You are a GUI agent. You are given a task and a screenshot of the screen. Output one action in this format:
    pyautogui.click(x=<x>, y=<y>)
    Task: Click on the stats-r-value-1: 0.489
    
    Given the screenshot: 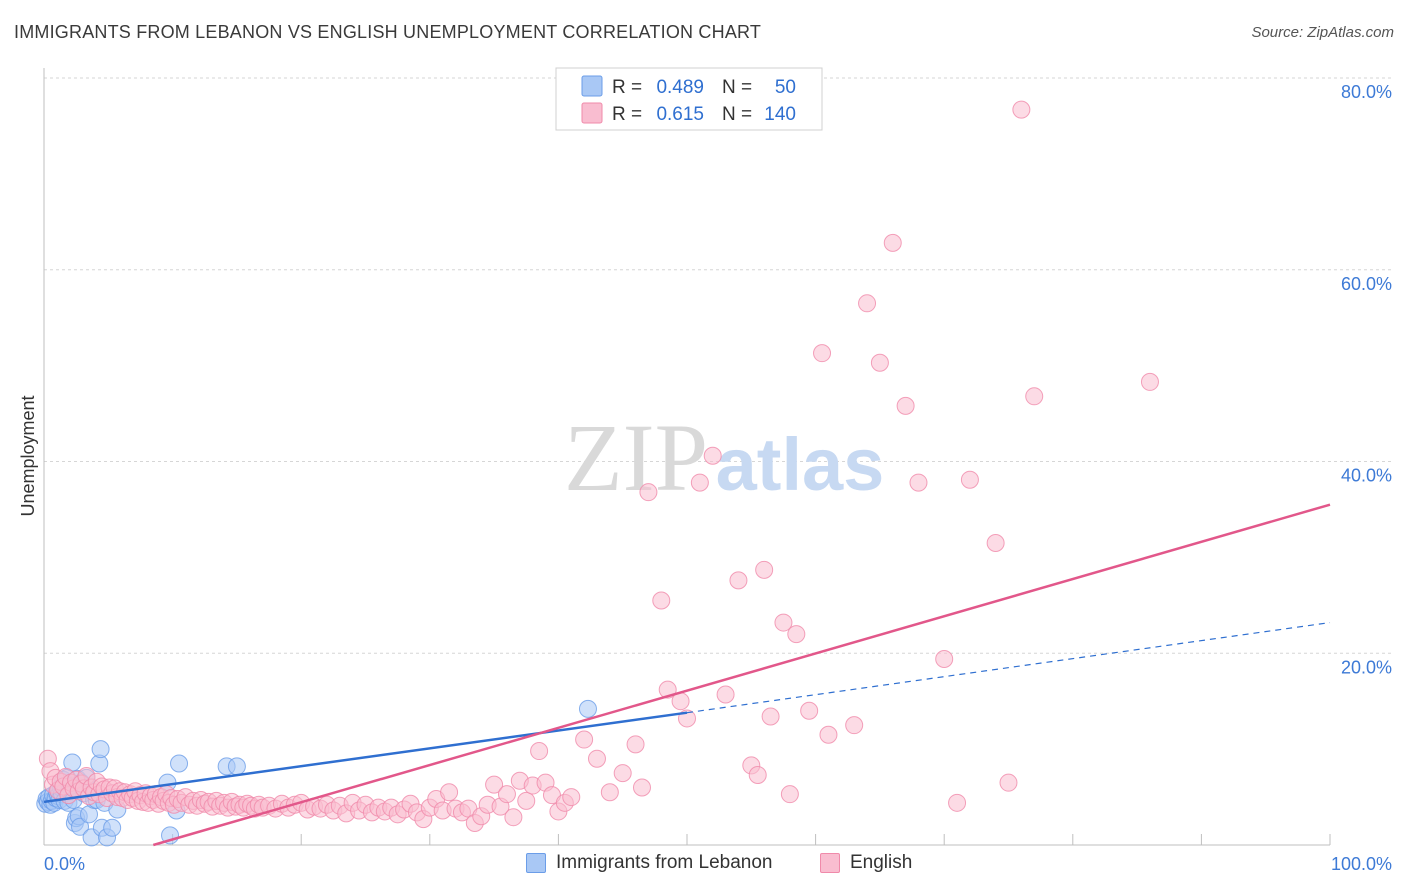 What is the action you would take?
    pyautogui.click(x=680, y=87)
    